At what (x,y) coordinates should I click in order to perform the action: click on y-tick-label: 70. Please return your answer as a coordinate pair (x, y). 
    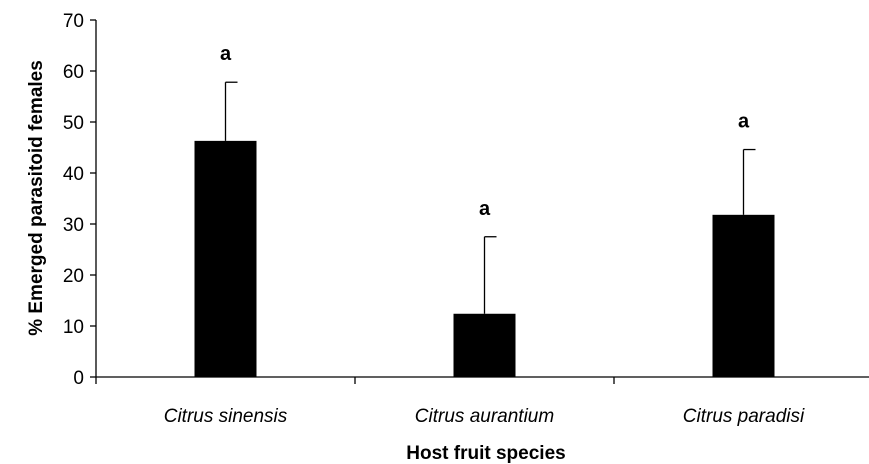
    Looking at the image, I should click on (73, 21).